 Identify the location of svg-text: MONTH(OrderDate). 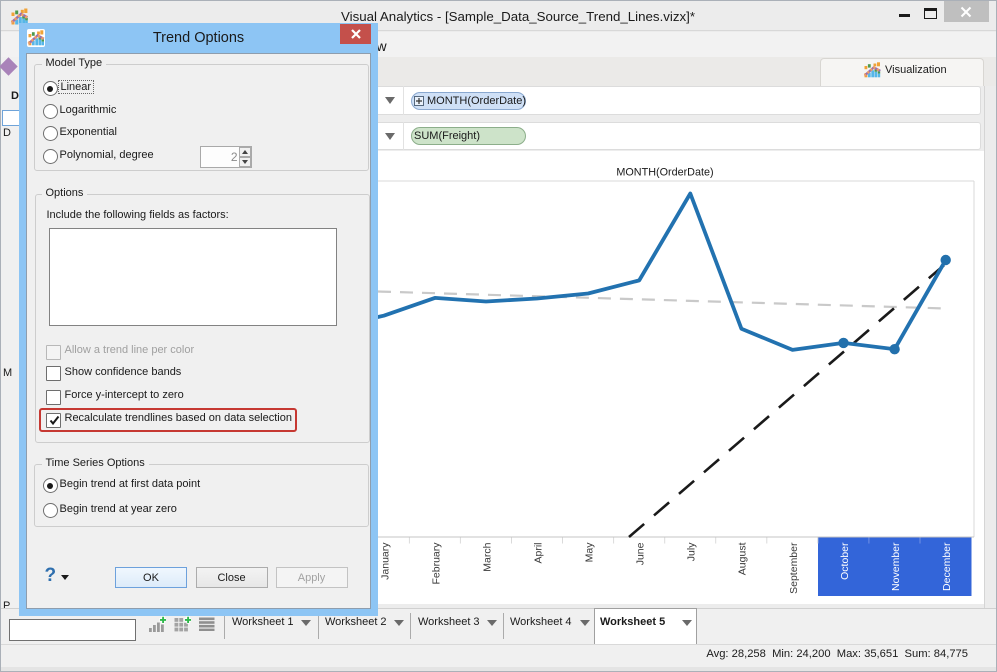
(664, 173).